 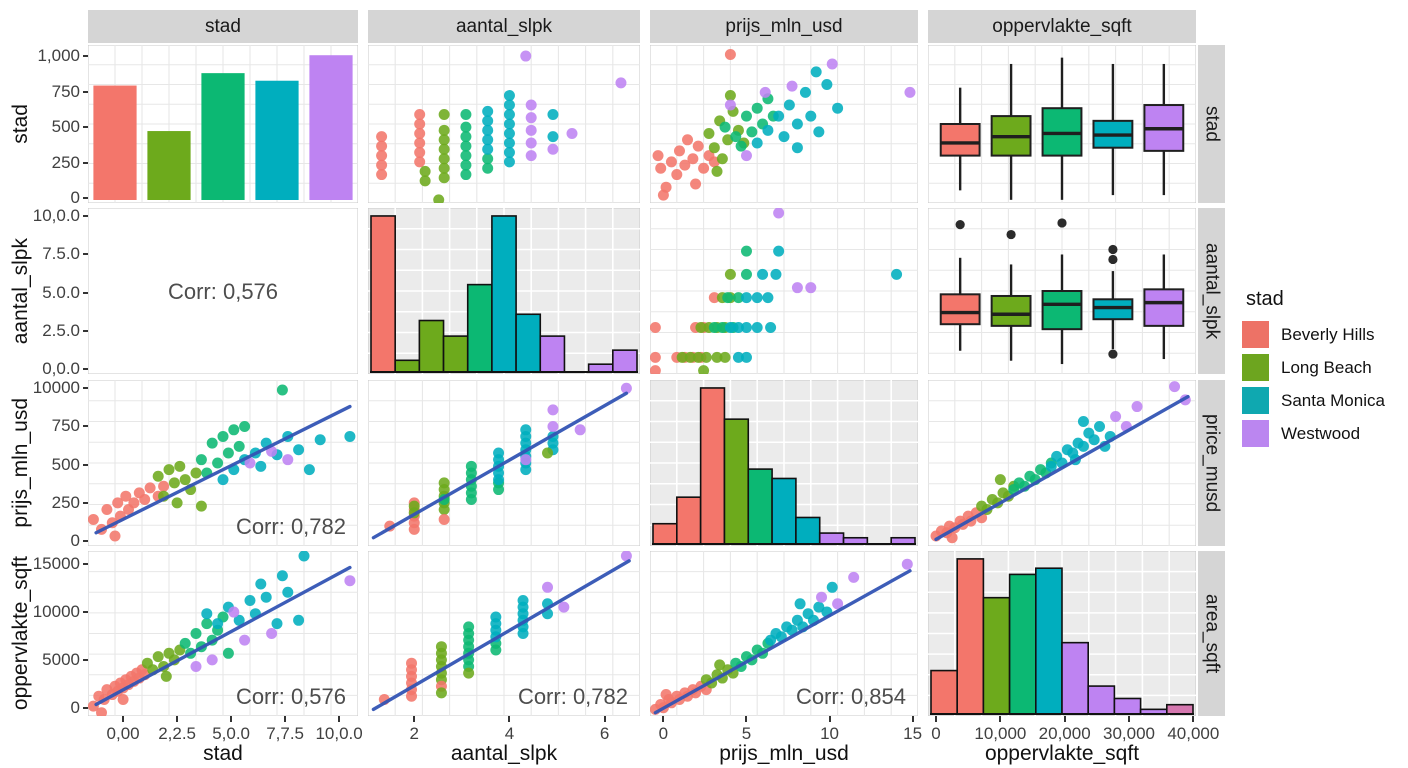 What do you see at coordinates (913, 733) in the screenshot?
I see `x-tick-label: 15` at bounding box center [913, 733].